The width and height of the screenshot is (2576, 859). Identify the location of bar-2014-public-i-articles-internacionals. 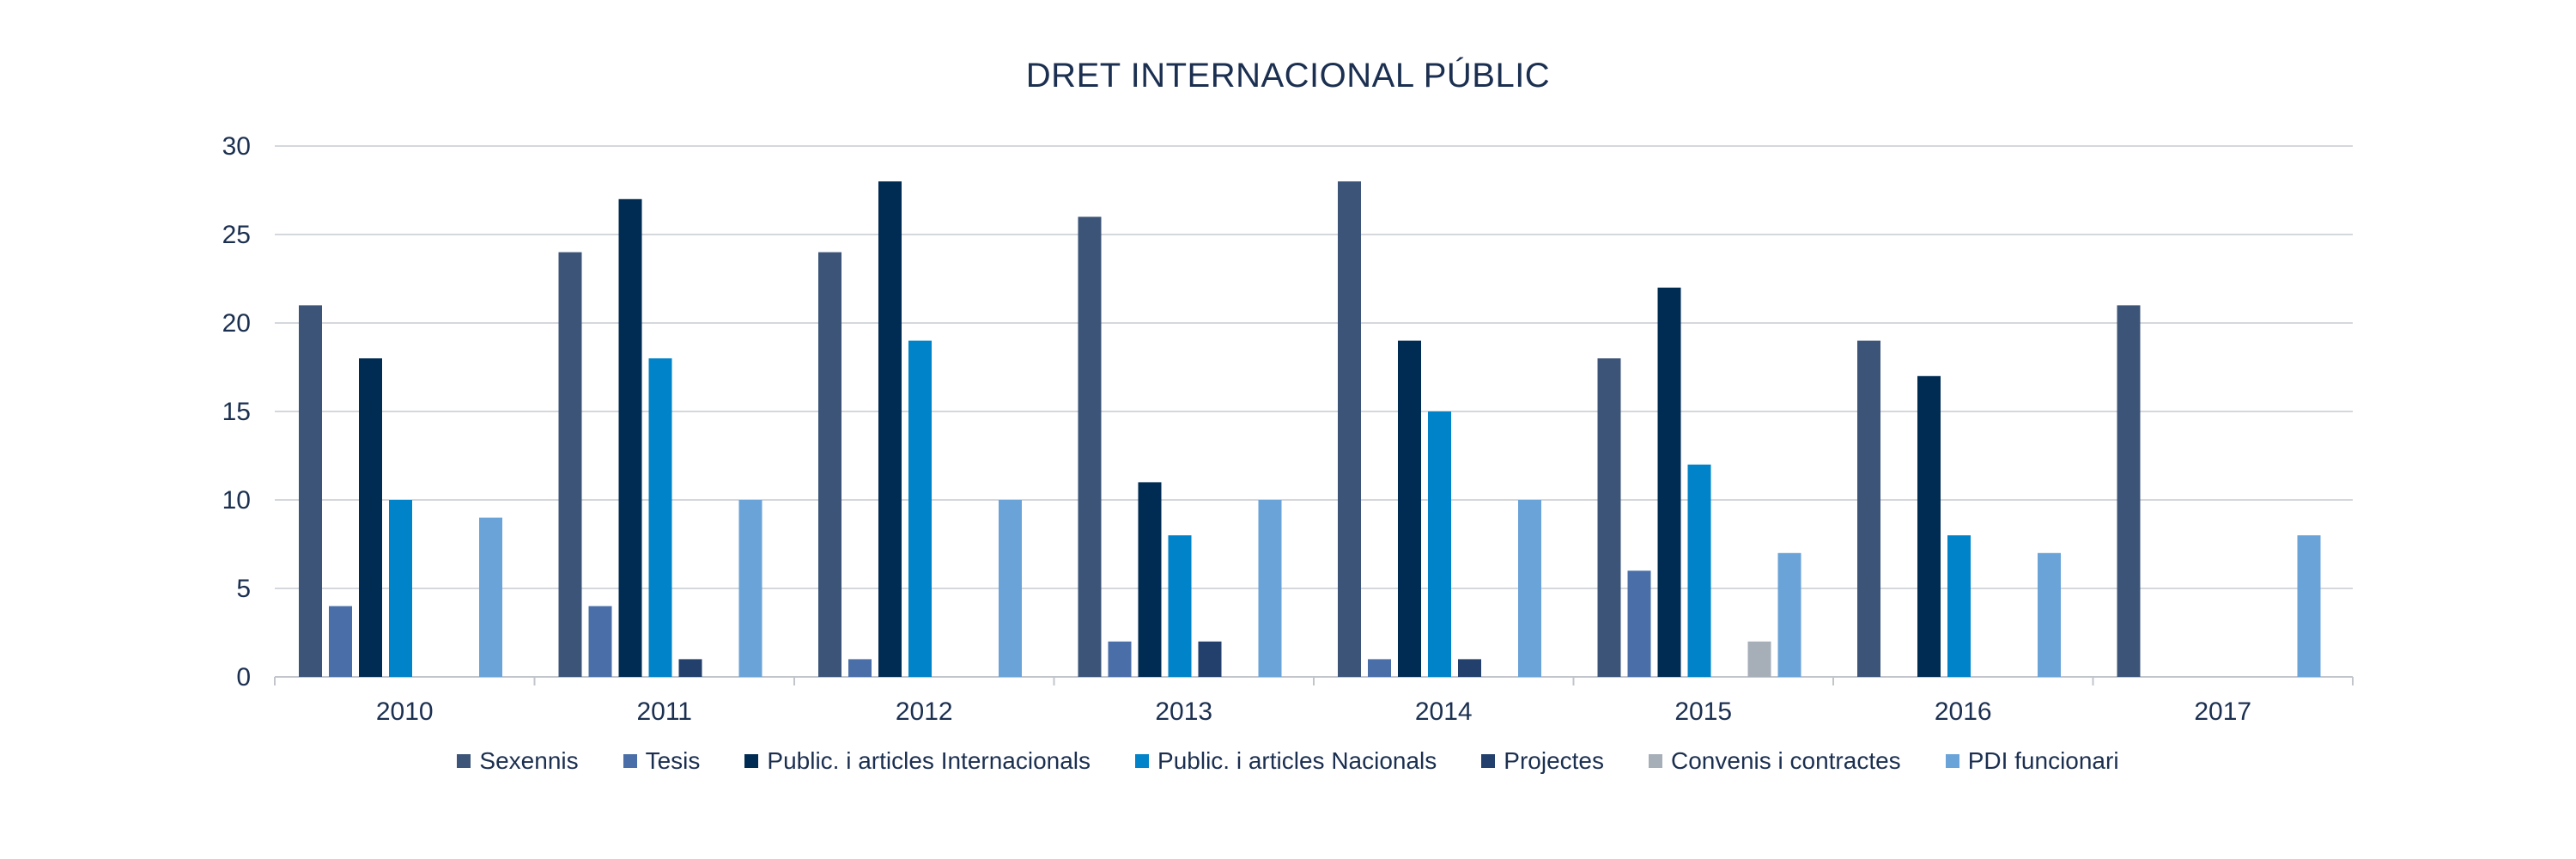
(1409, 508).